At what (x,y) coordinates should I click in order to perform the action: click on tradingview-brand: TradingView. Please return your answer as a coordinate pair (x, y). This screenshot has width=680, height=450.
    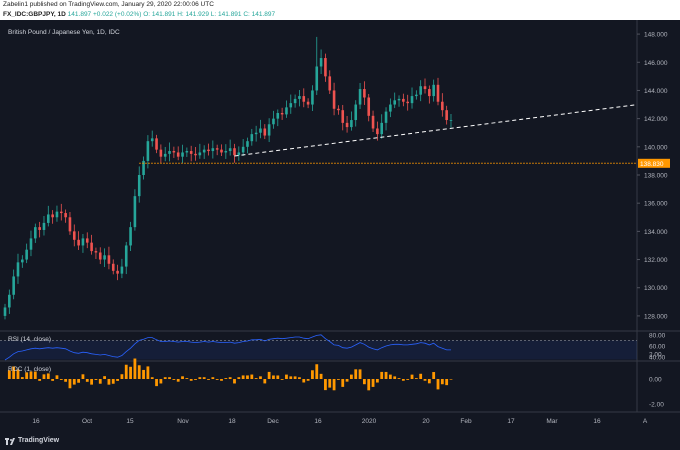
    Looking at the image, I should click on (39, 440).